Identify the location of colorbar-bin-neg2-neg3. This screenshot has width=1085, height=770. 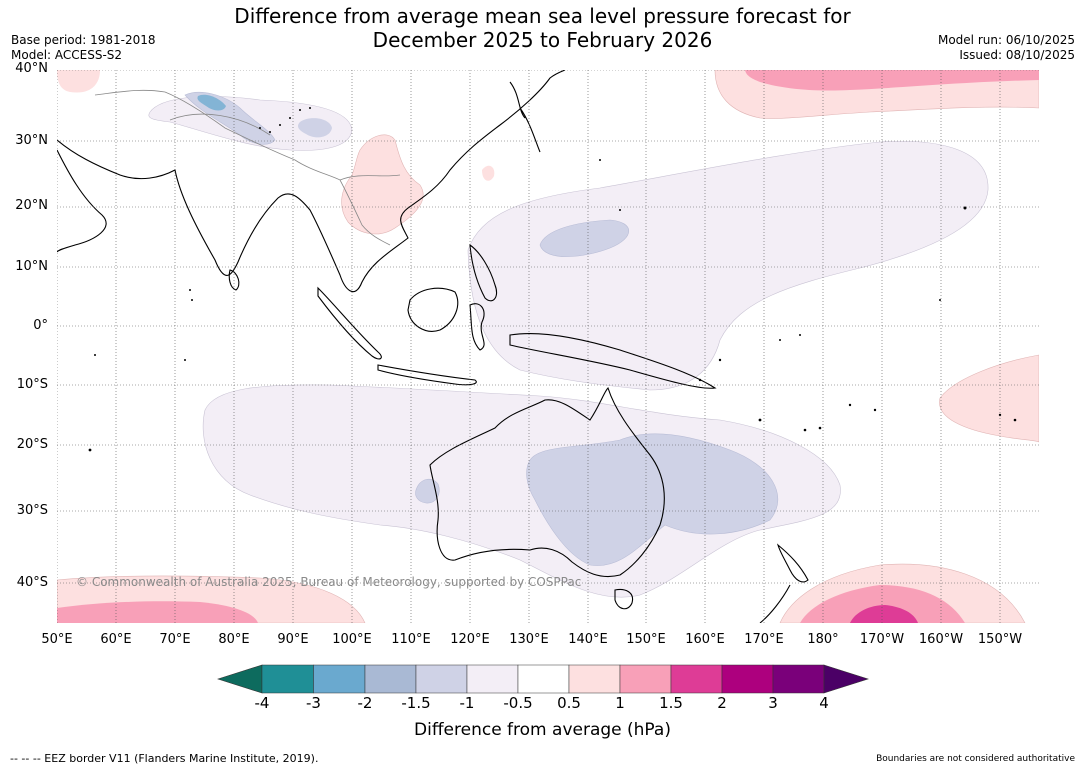
(339, 679).